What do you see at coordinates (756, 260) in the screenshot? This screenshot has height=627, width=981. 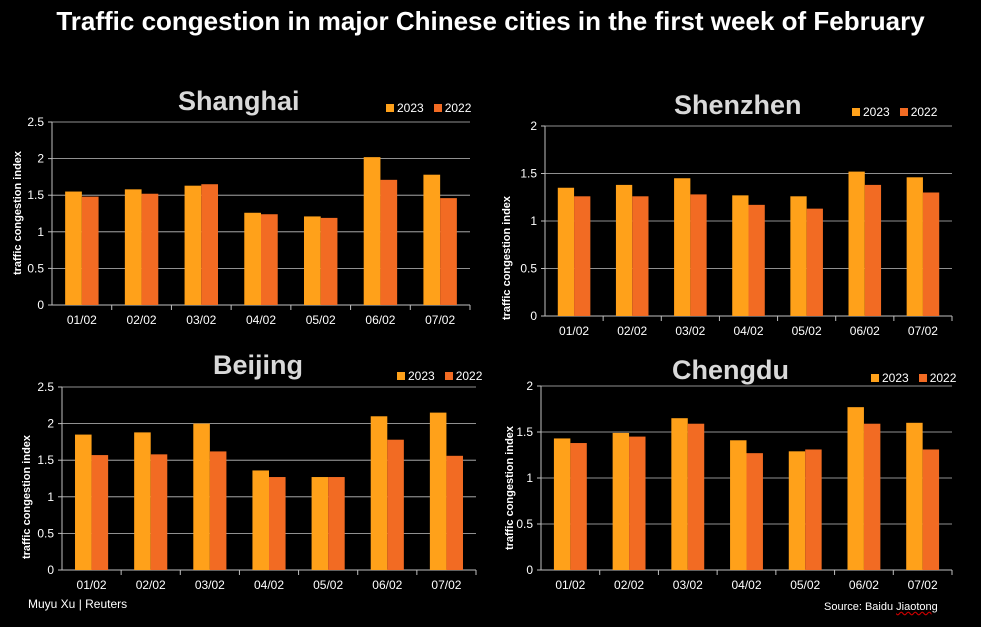 I see `bar-2022-04/02` at bounding box center [756, 260].